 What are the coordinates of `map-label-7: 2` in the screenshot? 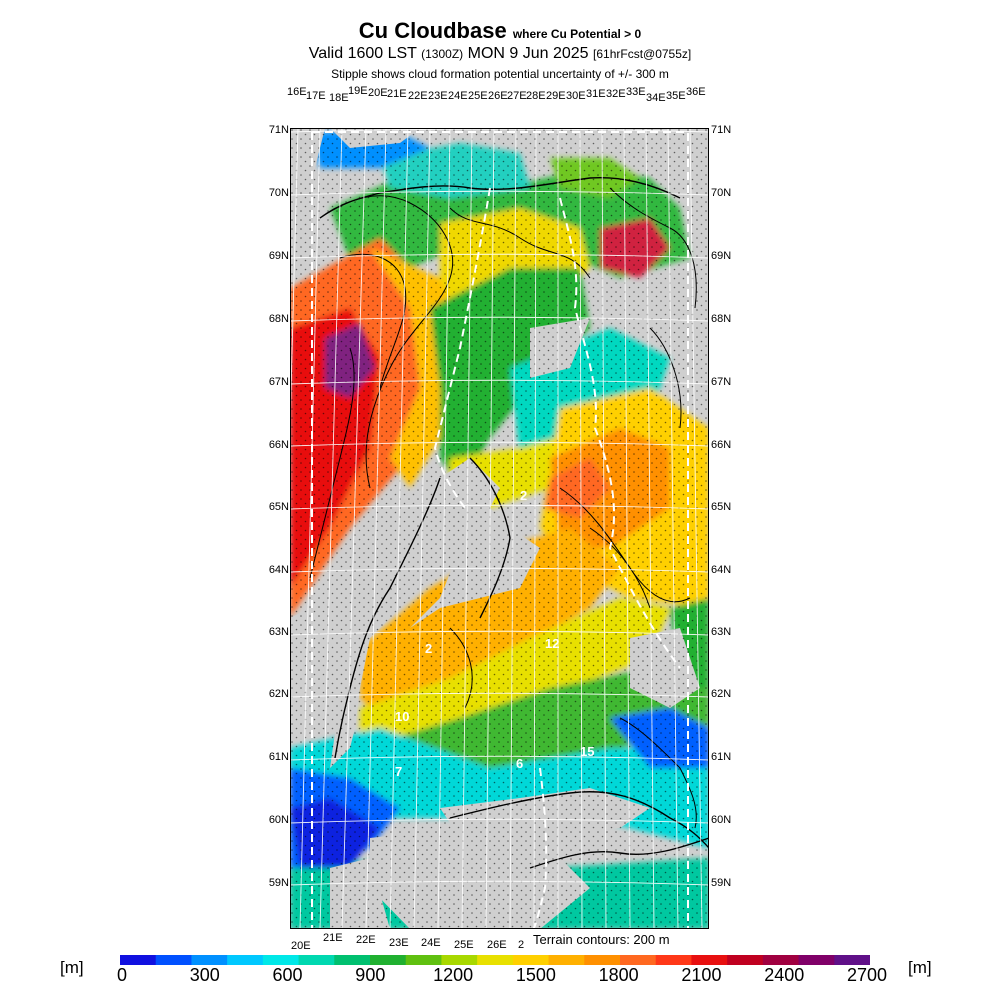 It's located at (523, 495).